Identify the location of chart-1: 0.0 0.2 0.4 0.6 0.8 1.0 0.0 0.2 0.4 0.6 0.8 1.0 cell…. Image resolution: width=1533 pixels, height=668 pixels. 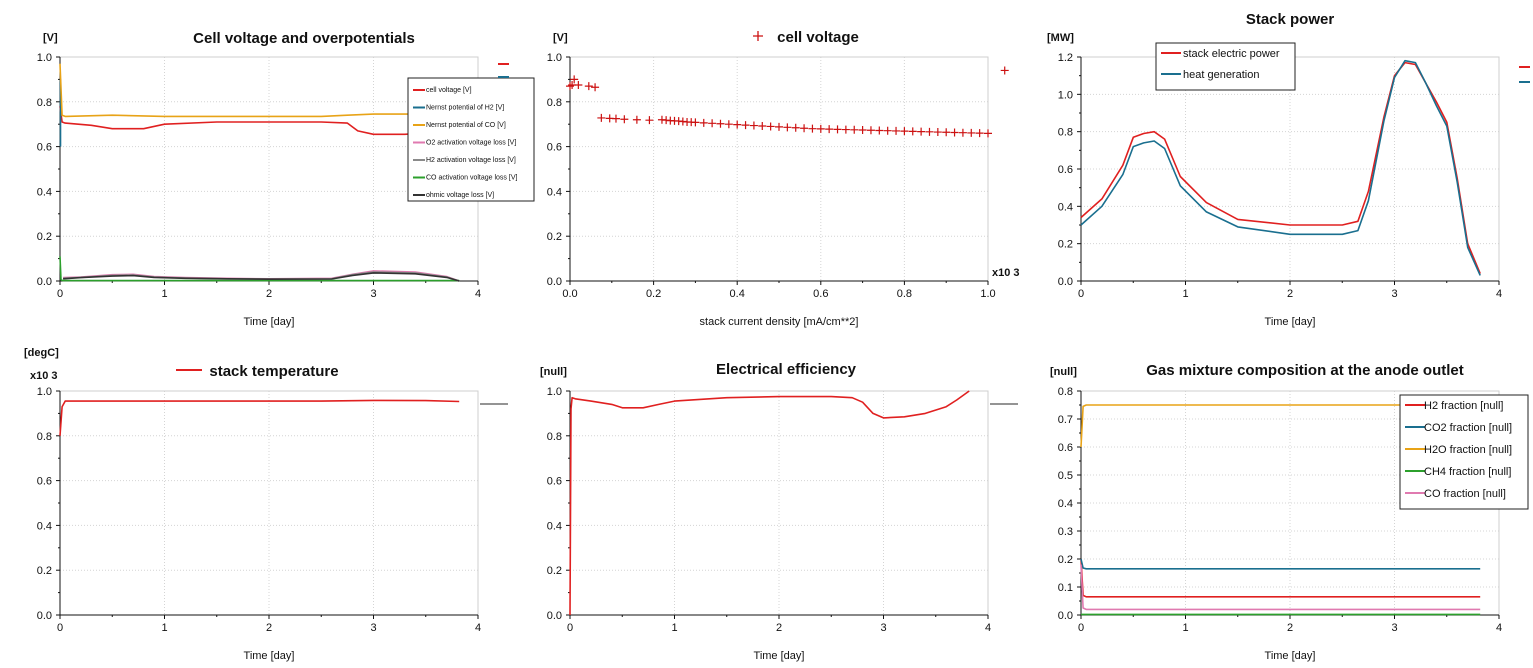
(783, 178).